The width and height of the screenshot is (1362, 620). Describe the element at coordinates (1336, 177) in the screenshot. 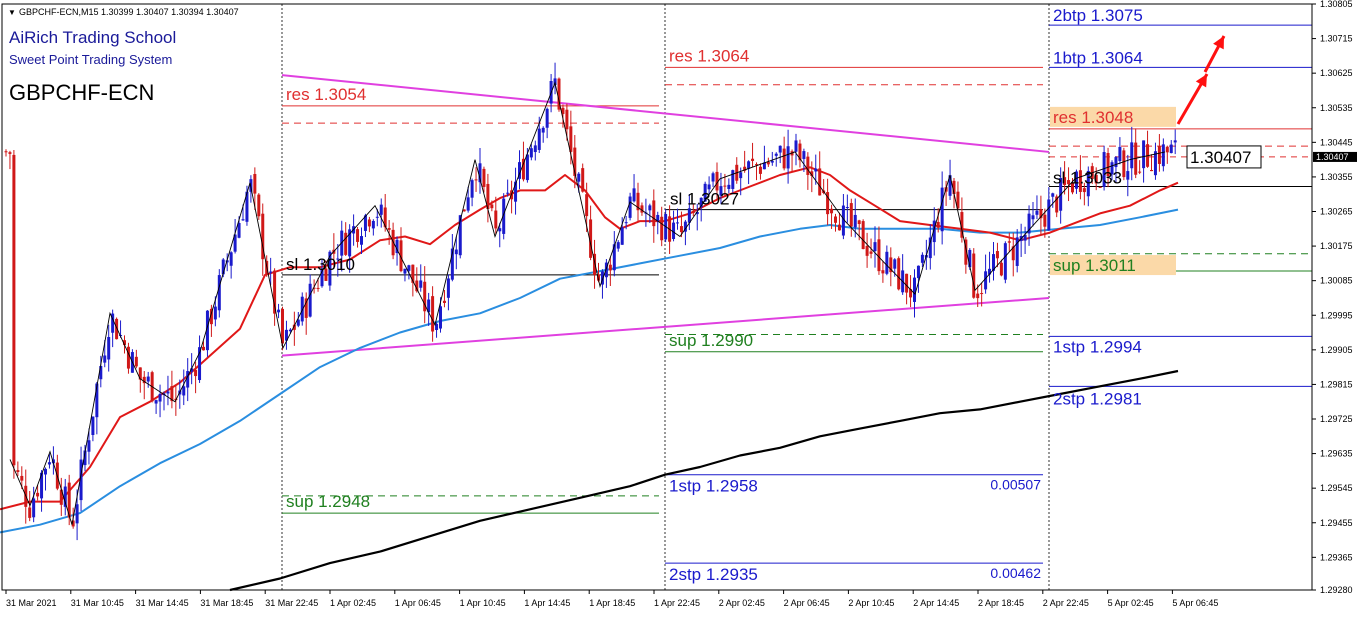

I see `price-tick-label: 1.30355` at that location.